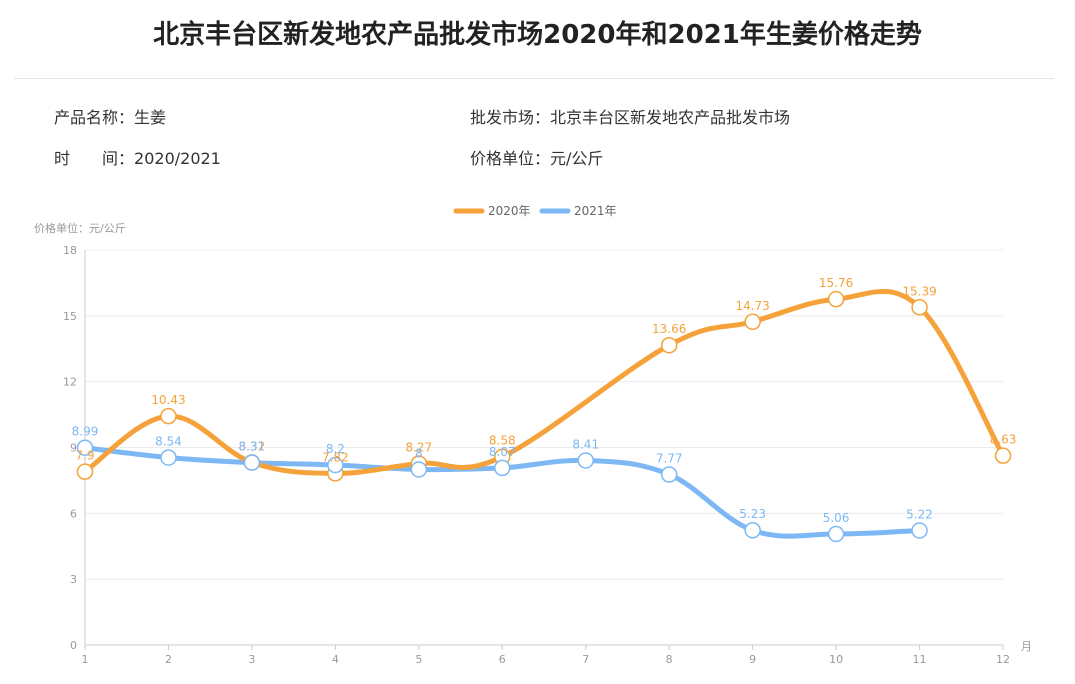 Image resolution: width=1075 pixels, height=684 pixels. I want to click on time-info: 时 间：2020/2021, so click(137, 157).